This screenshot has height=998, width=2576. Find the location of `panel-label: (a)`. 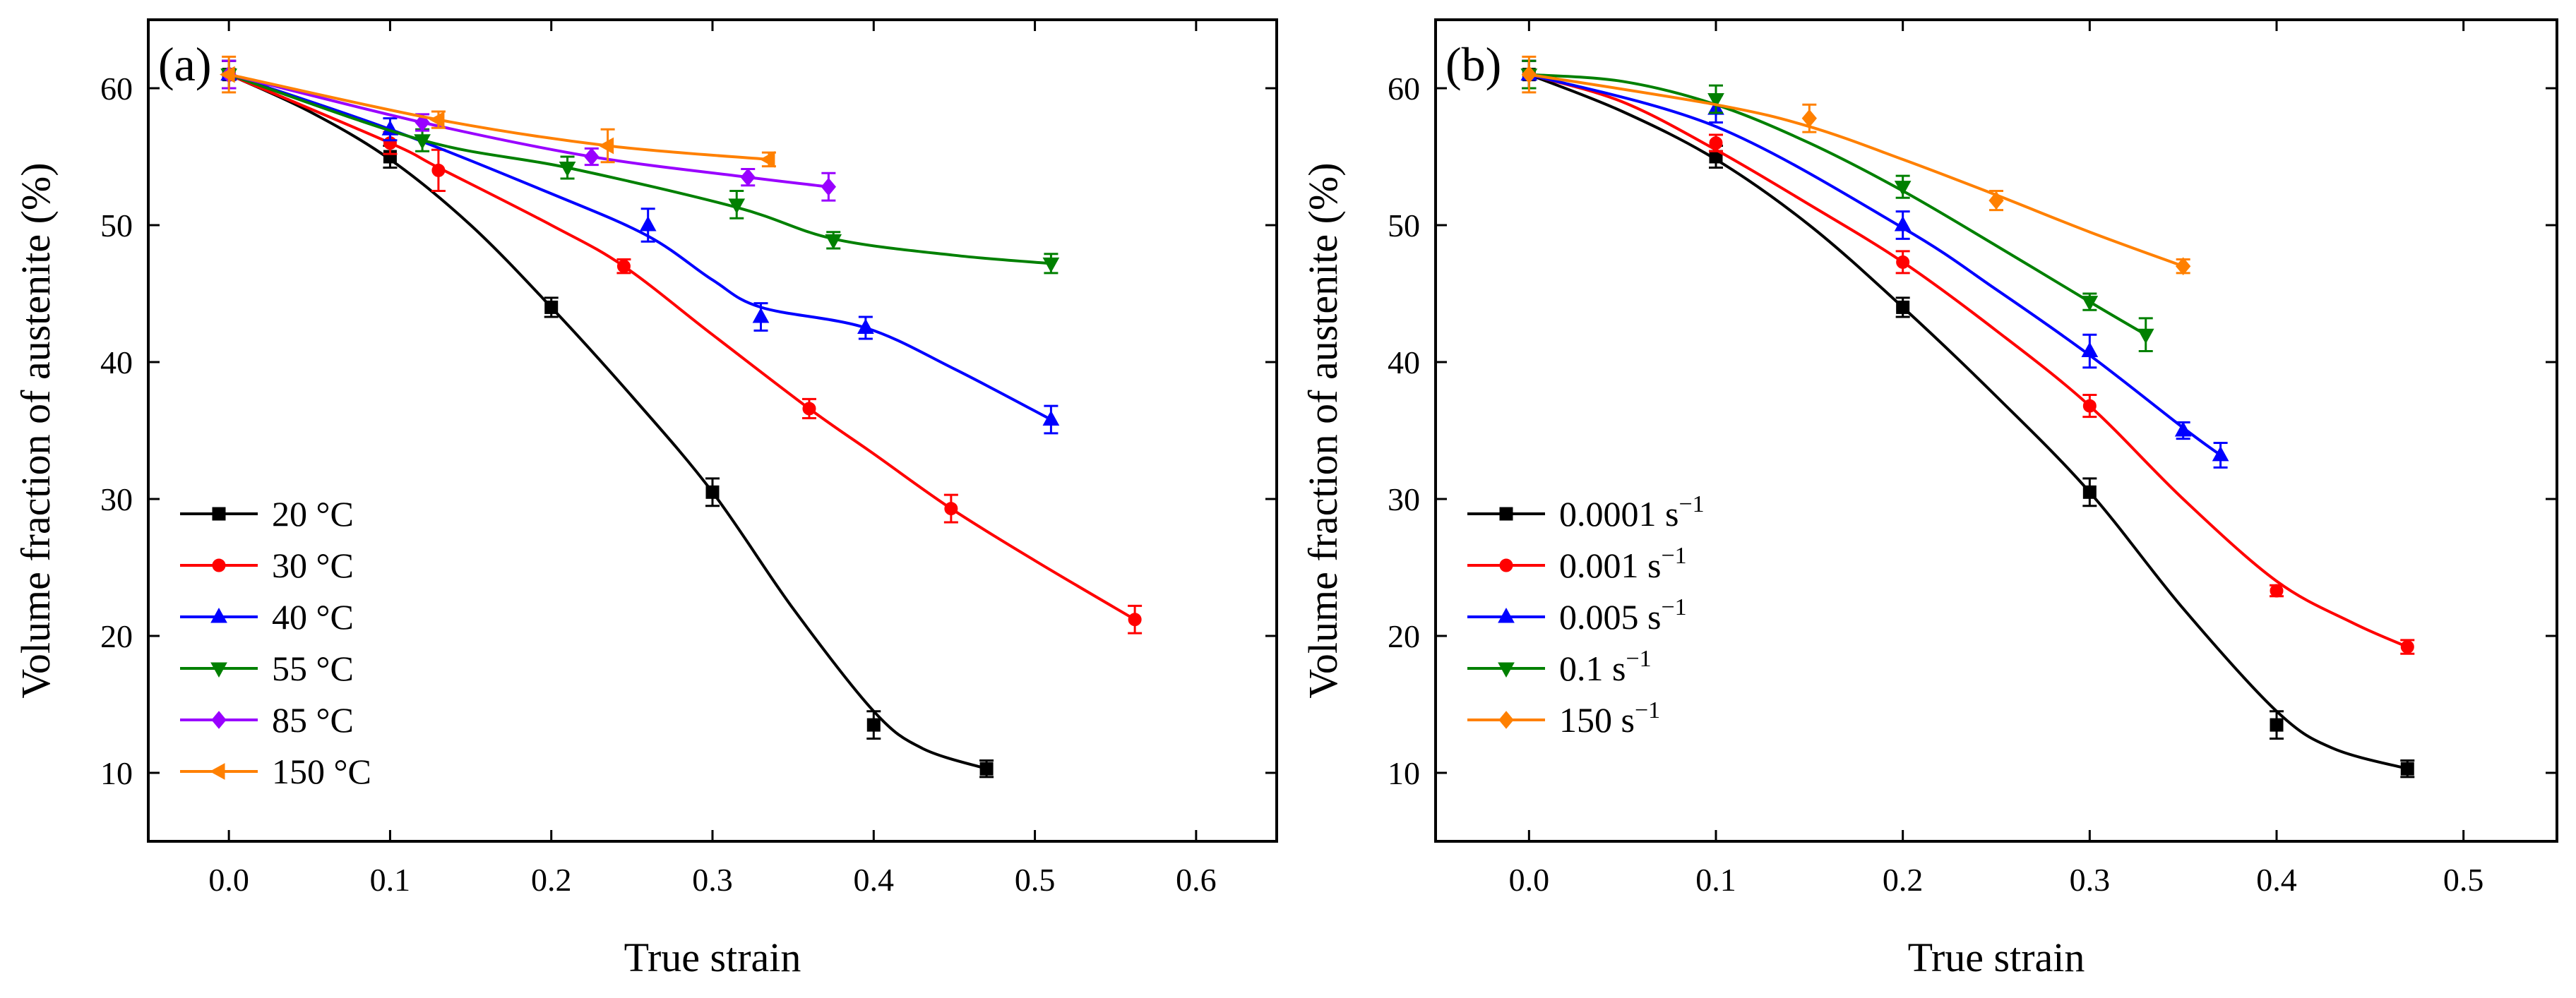

panel-label: (a) is located at coordinates (184, 64).